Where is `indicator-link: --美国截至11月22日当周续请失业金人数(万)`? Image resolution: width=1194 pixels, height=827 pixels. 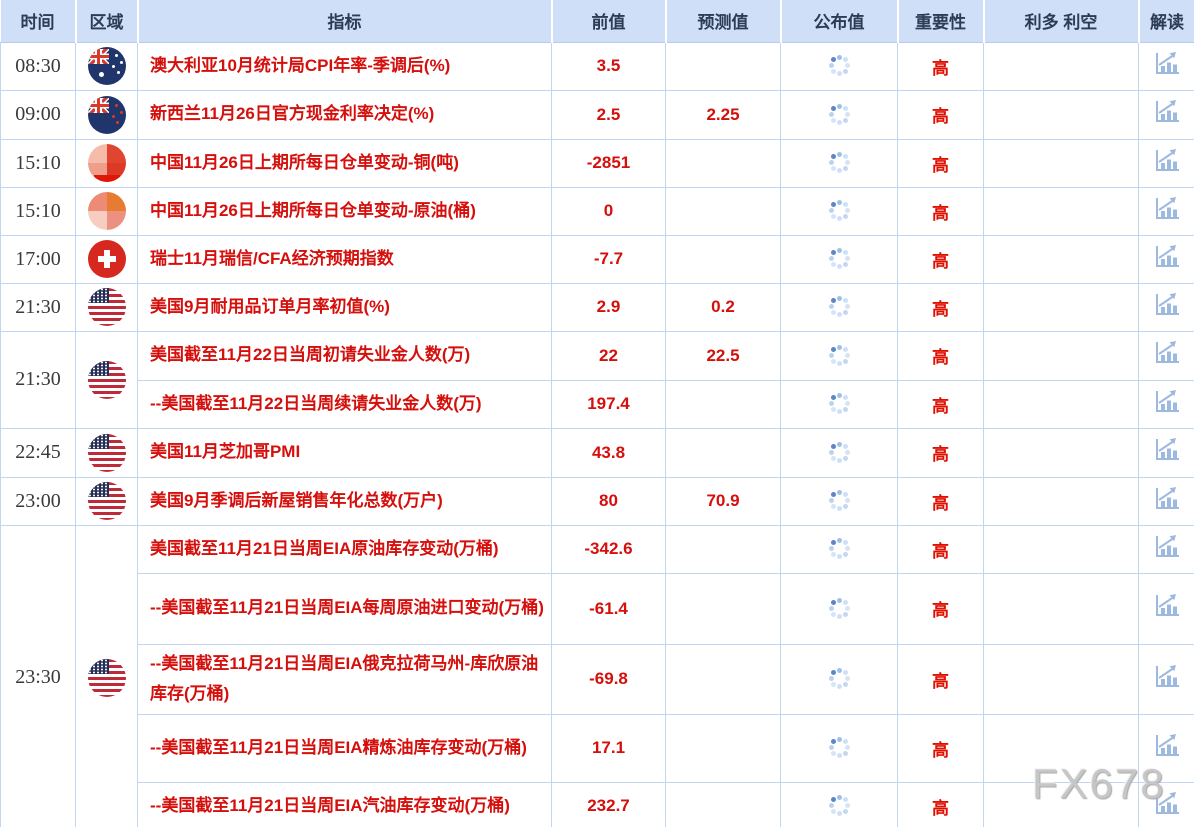 indicator-link: --美国截至11月22日当周续请失业金人数(万) is located at coordinates (344, 404).